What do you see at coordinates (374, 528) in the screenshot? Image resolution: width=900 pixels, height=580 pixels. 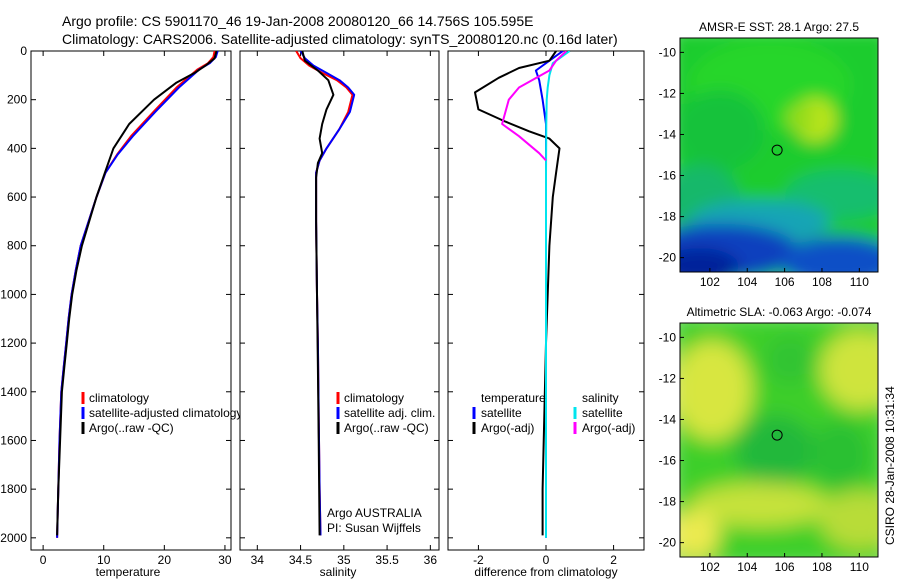 I see `salinity-annotation-line2: PI: Susan Wijffels` at bounding box center [374, 528].